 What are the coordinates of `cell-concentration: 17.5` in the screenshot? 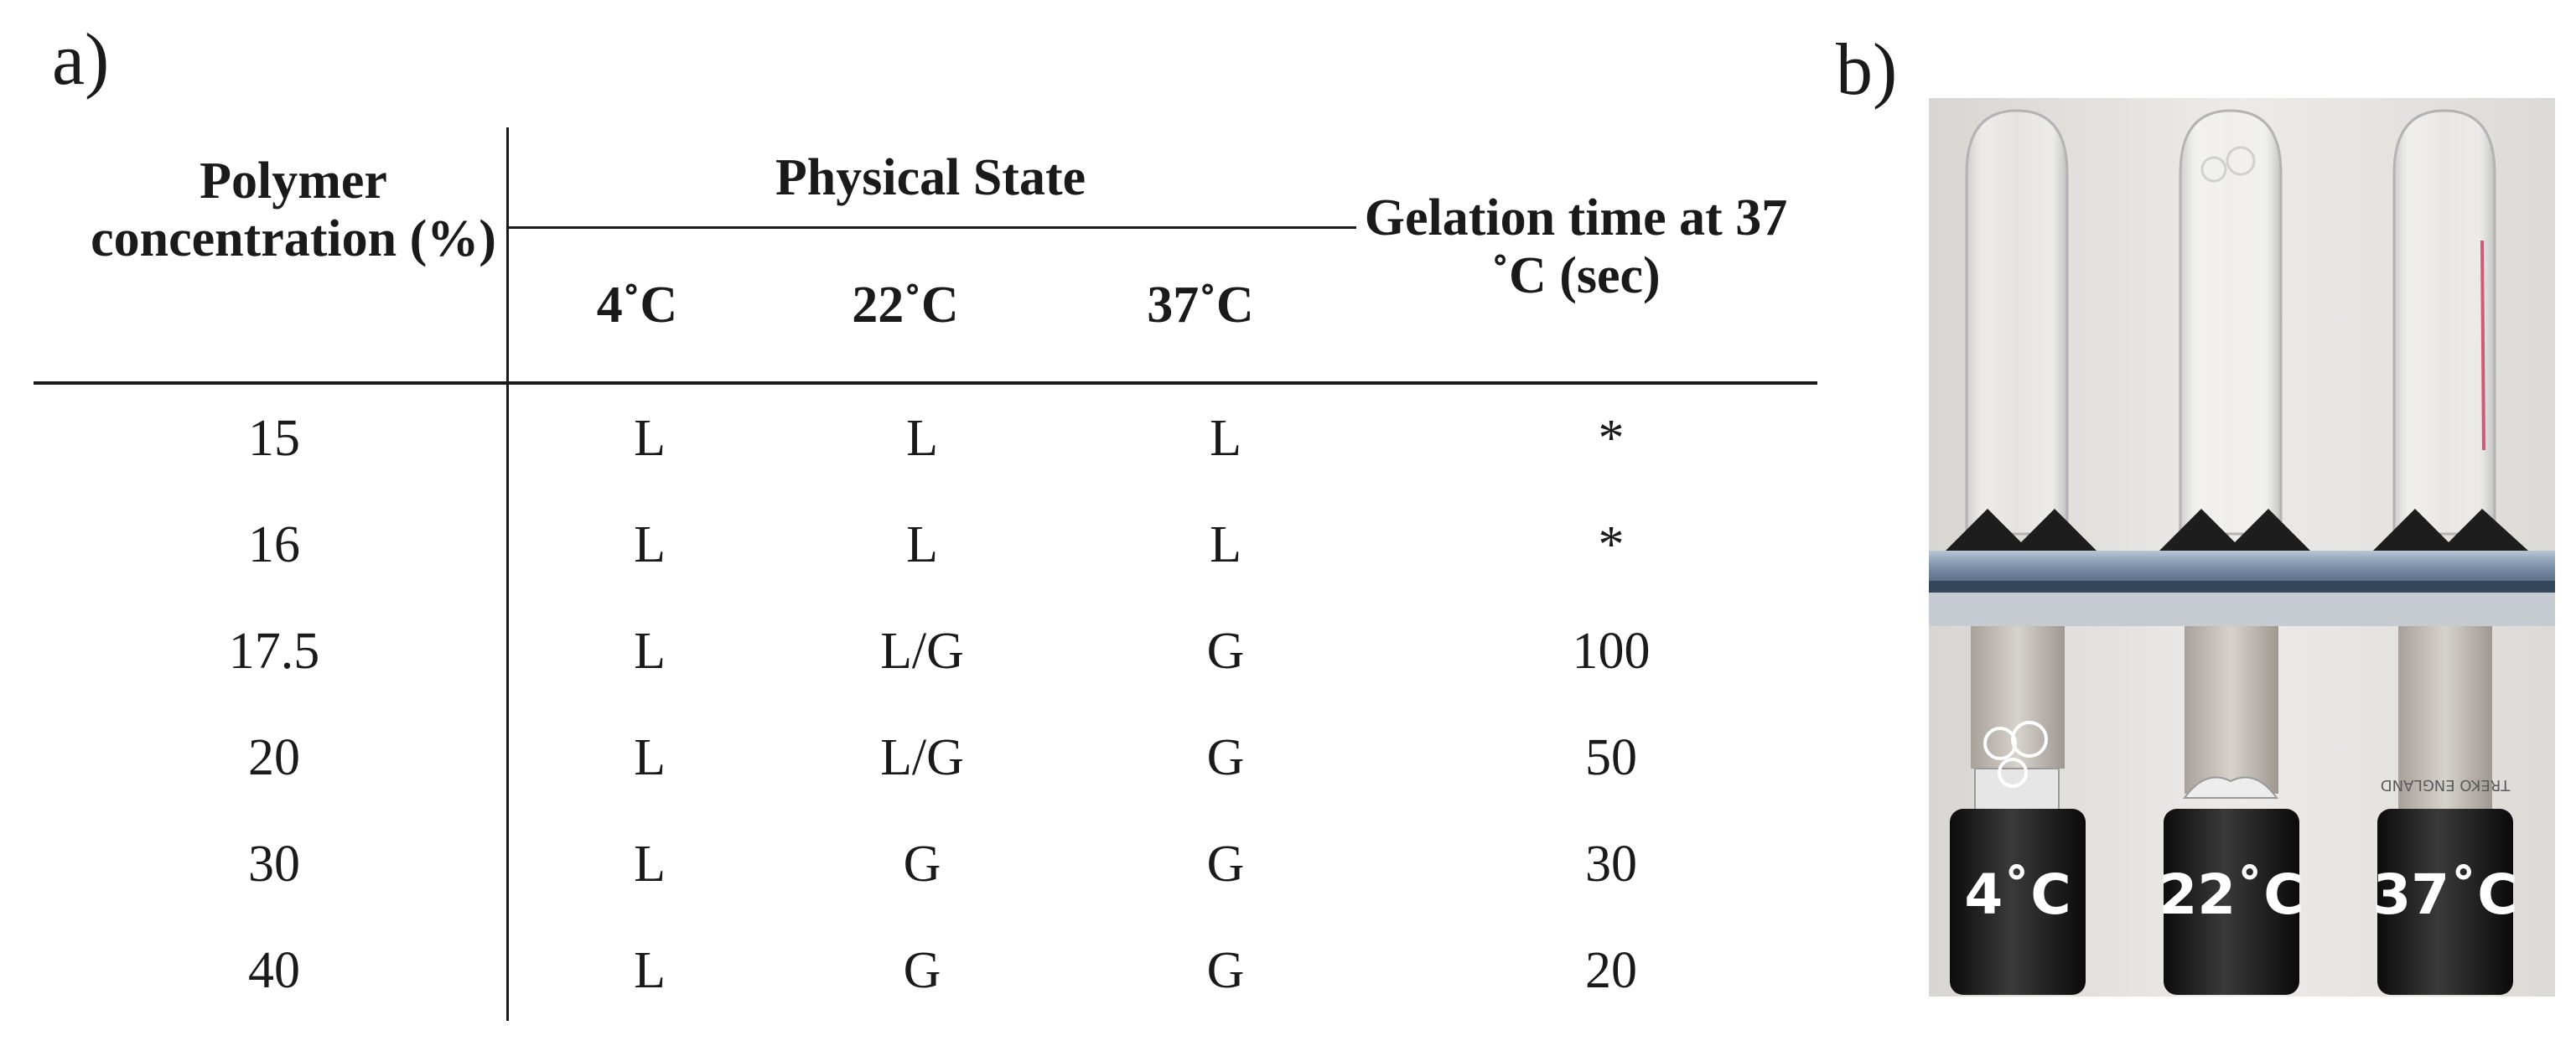 It's located at (274, 651).